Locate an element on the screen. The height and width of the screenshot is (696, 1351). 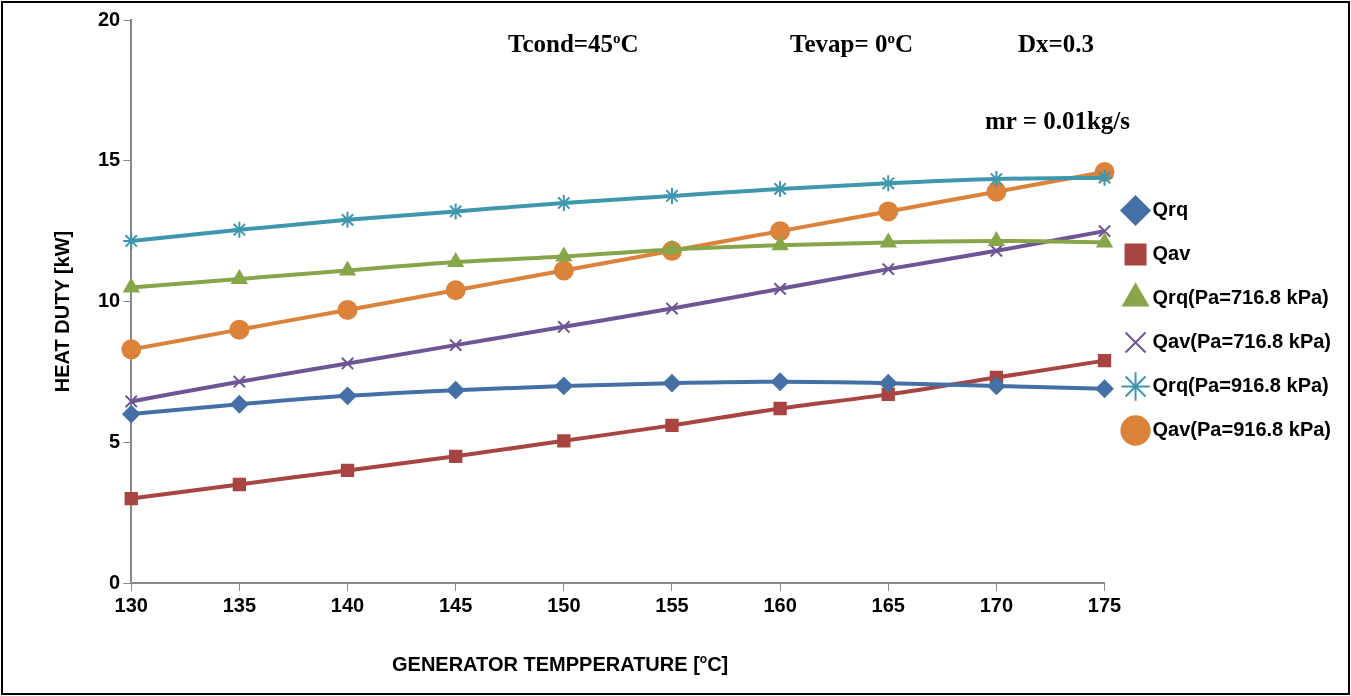
legend-label: Qav is located at coordinates (1172, 253).